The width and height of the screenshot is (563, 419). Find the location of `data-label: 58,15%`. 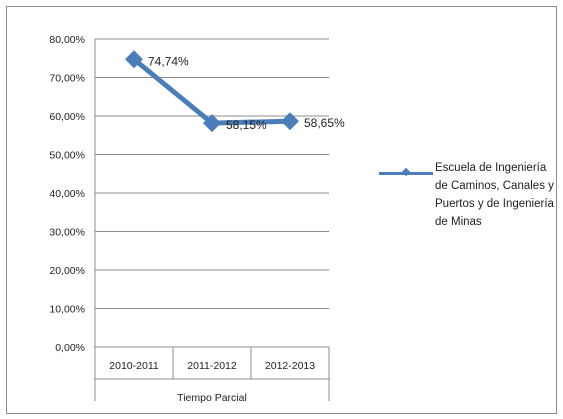

data-label: 58,15% is located at coordinates (246, 125).